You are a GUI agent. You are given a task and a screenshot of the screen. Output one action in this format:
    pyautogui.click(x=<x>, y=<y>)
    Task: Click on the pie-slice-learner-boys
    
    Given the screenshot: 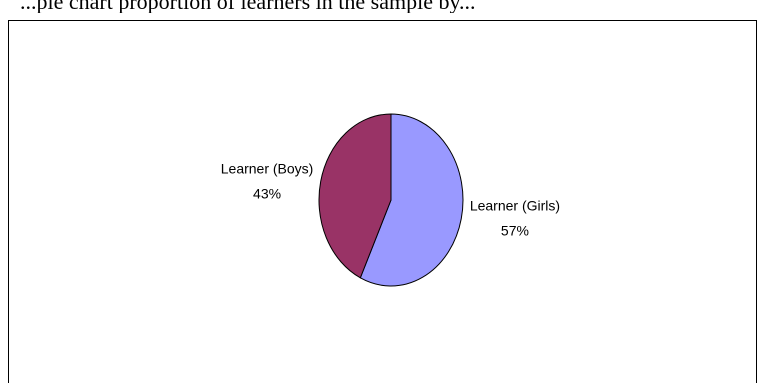 What is the action you would take?
    pyautogui.click(x=355, y=196)
    